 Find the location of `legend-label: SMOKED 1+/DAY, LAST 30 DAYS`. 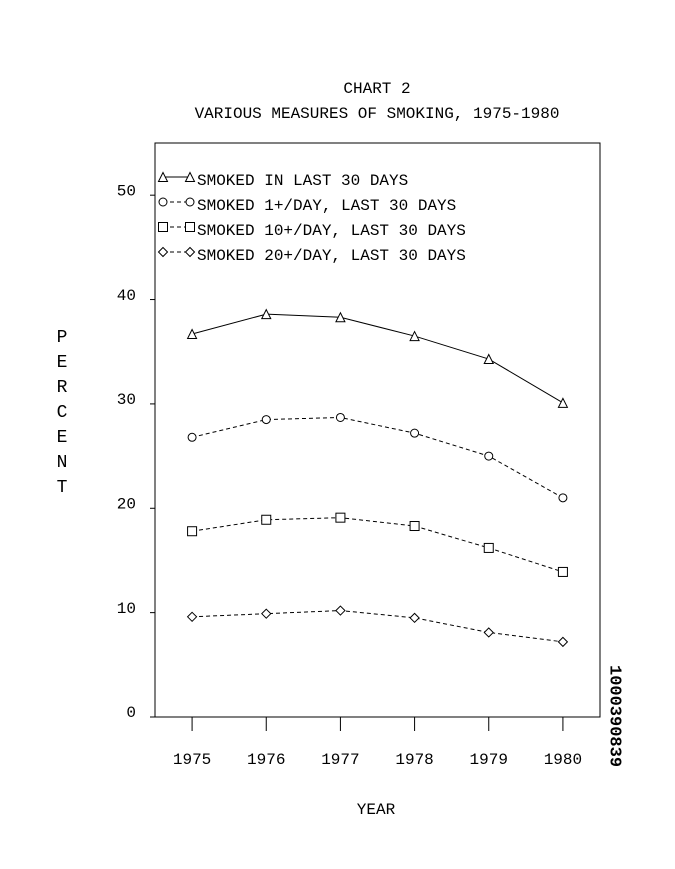

legend-label: SMOKED 1+/DAY, LAST 30 DAYS is located at coordinates (326, 206).